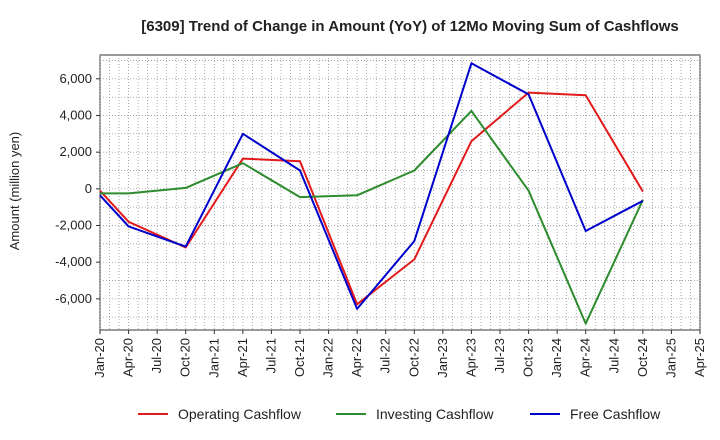 This screenshot has width=720, height=440. What do you see at coordinates (242, 357) in the screenshot?
I see `x-tick-label: Apr-21` at bounding box center [242, 357].